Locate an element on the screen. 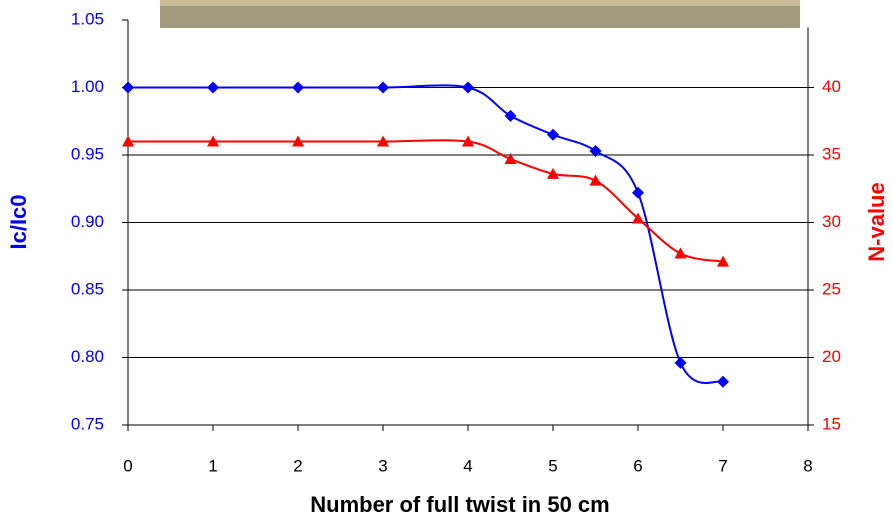 The height and width of the screenshot is (532, 893). y2-tick-label: 15 is located at coordinates (831, 423).